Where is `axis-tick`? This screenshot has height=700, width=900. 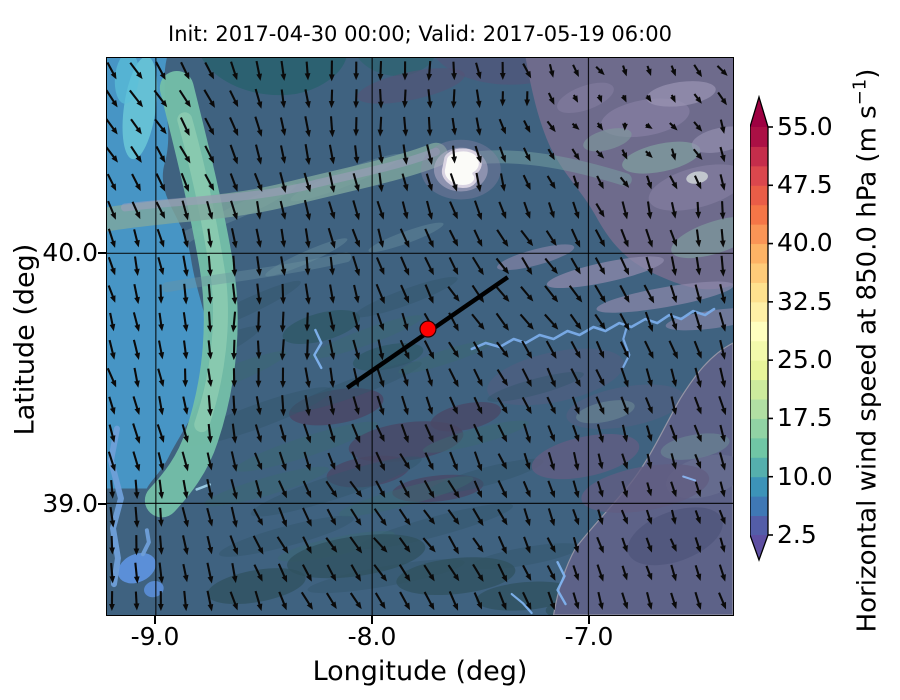 axis-tick is located at coordinates (589, 620).